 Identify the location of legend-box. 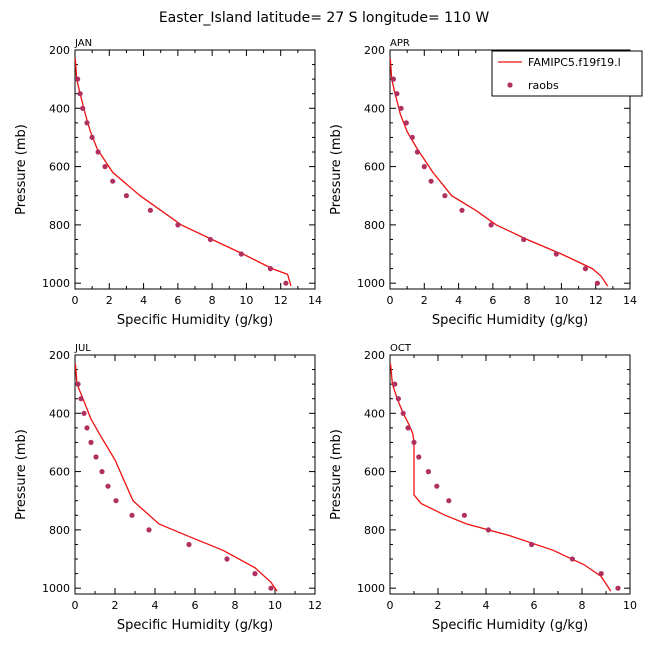
(567, 73).